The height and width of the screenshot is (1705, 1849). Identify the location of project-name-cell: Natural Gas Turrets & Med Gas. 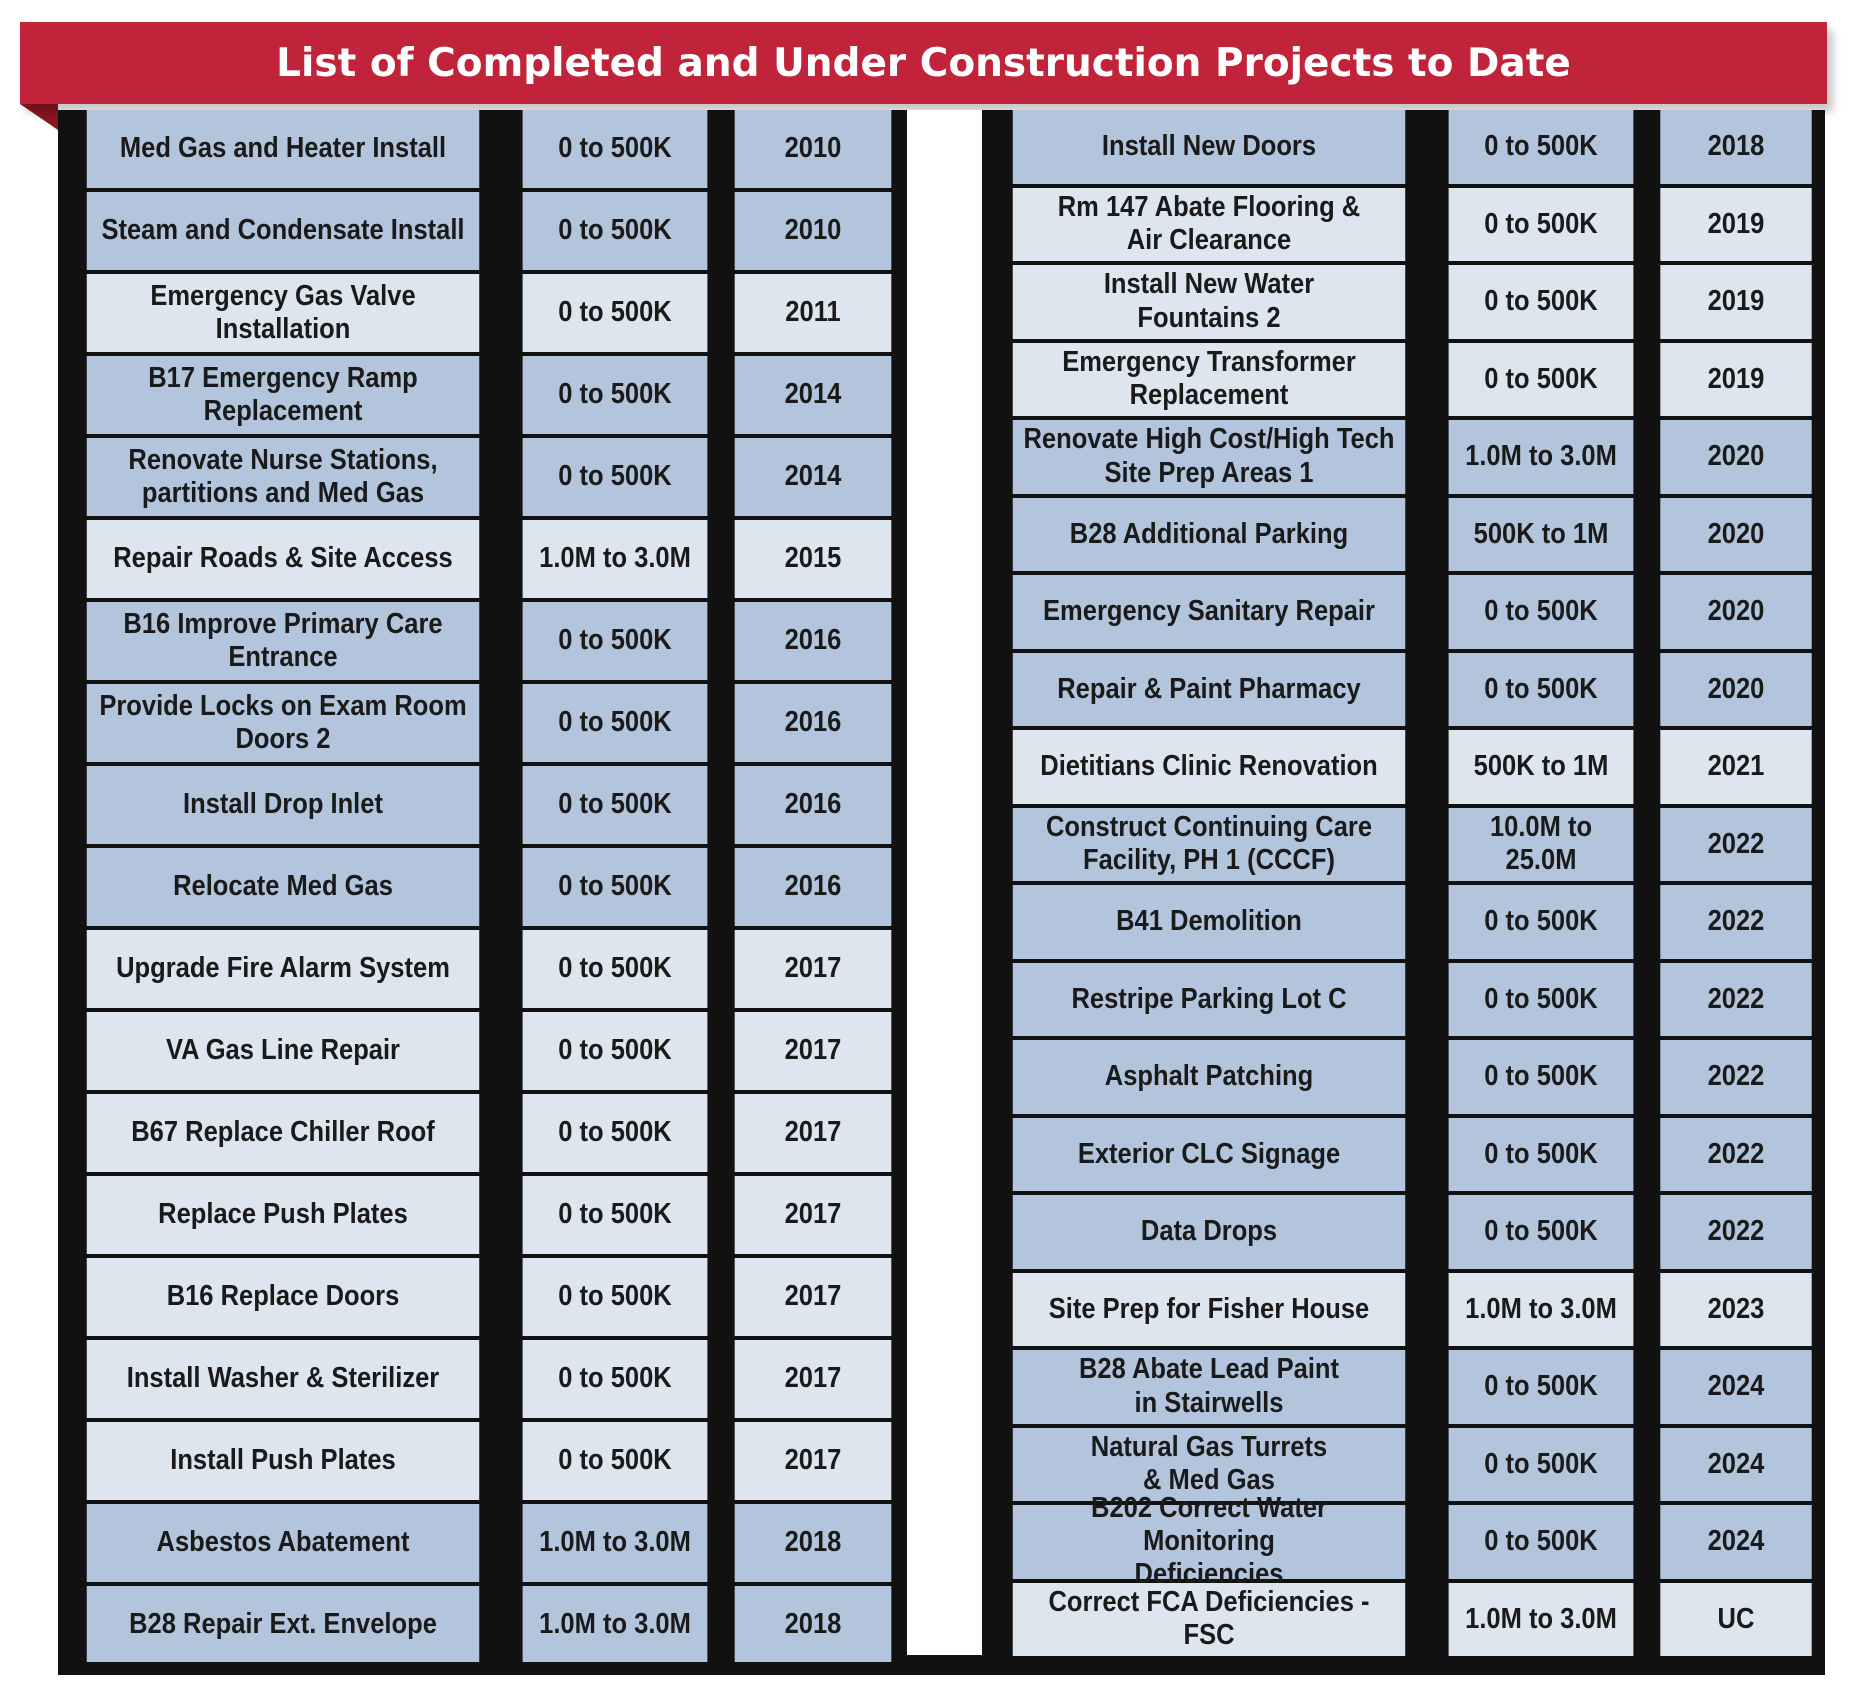
(1209, 1464).